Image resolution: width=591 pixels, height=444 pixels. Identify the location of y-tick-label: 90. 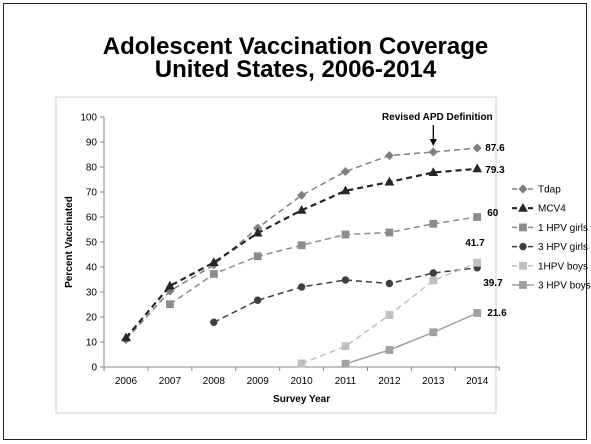
(92, 143).